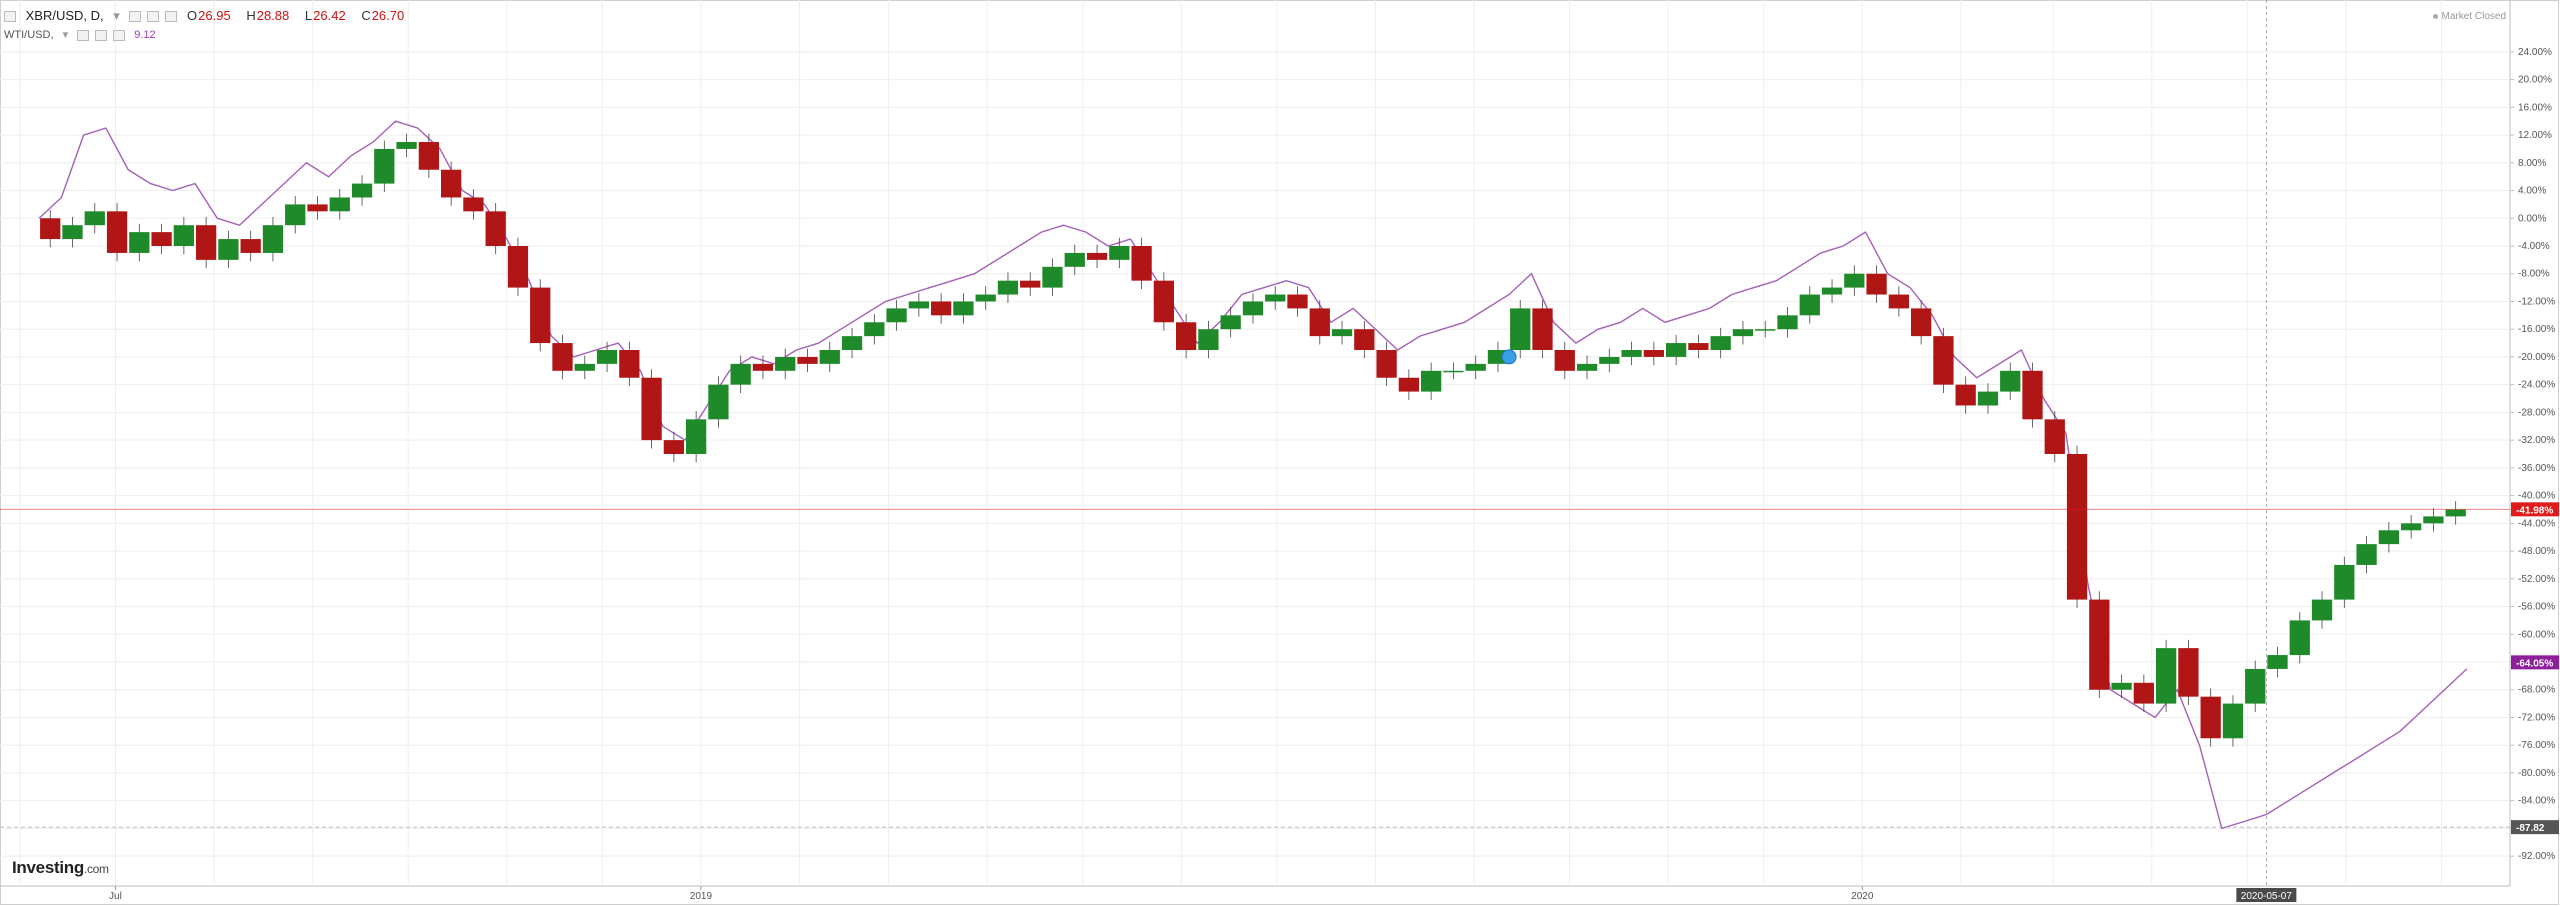  What do you see at coordinates (83, 35) in the screenshot?
I see `compare-hide-icon` at bounding box center [83, 35].